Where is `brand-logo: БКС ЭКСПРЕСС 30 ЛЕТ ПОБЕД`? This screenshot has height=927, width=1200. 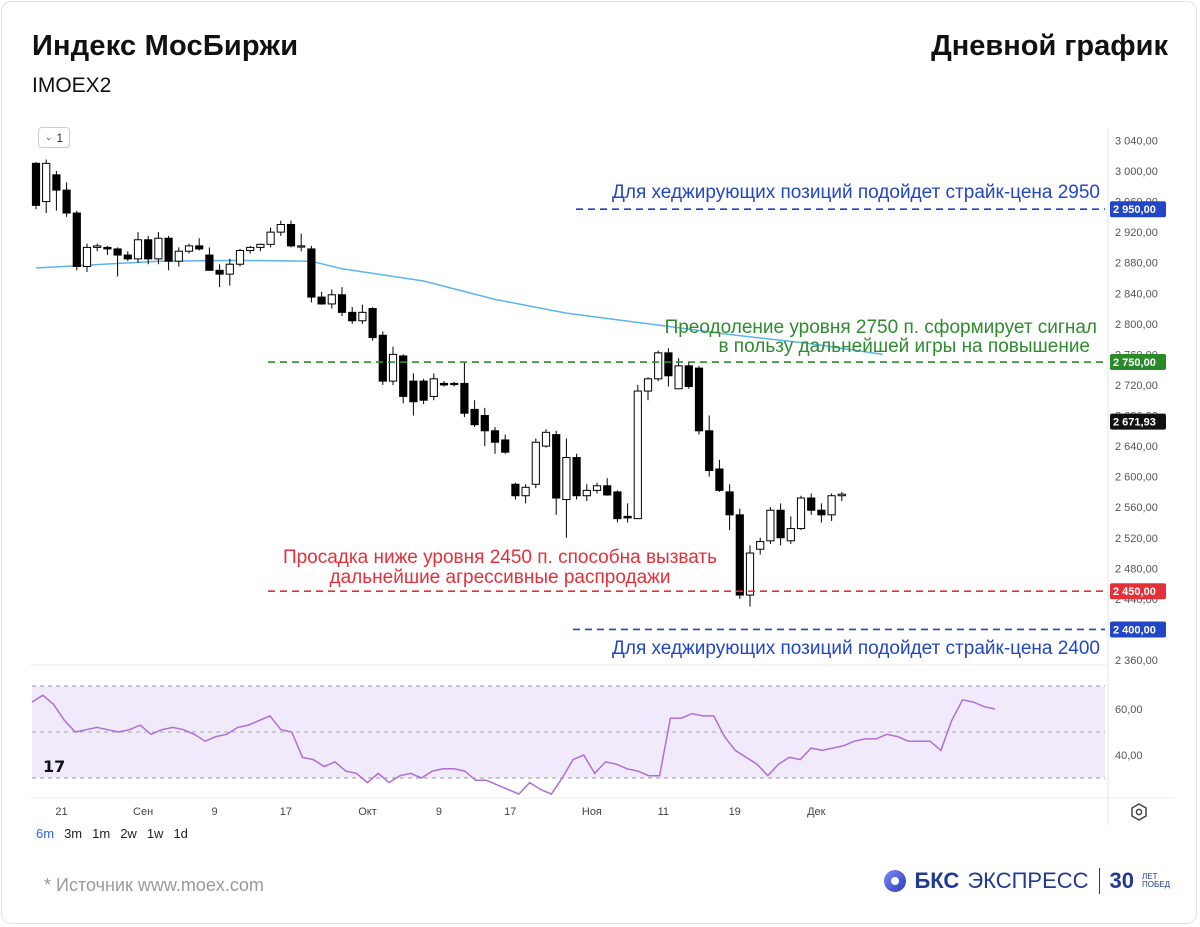 brand-logo: БКС ЭКСПРЕСС 30 ЛЕТ ПОБЕД is located at coordinates (1027, 881).